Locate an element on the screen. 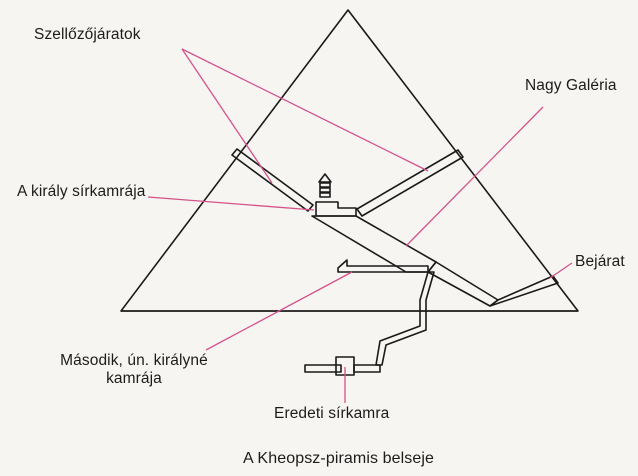 The image size is (638, 476). queens-chamber is located at coordinates (383, 266).